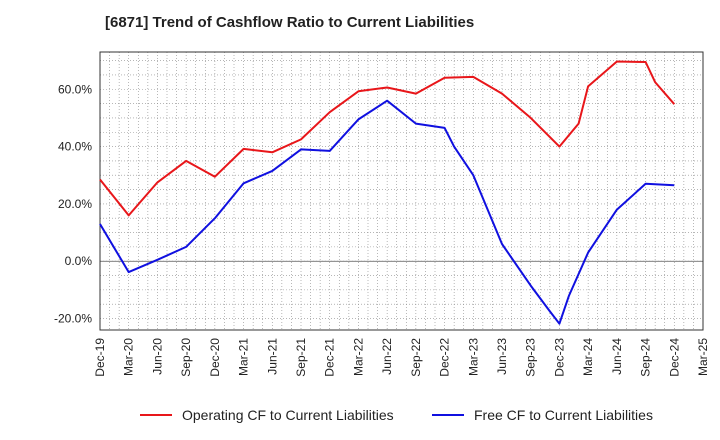 This screenshot has height=440, width=720. I want to click on y-tick-label: 20.0%, so click(75, 204).